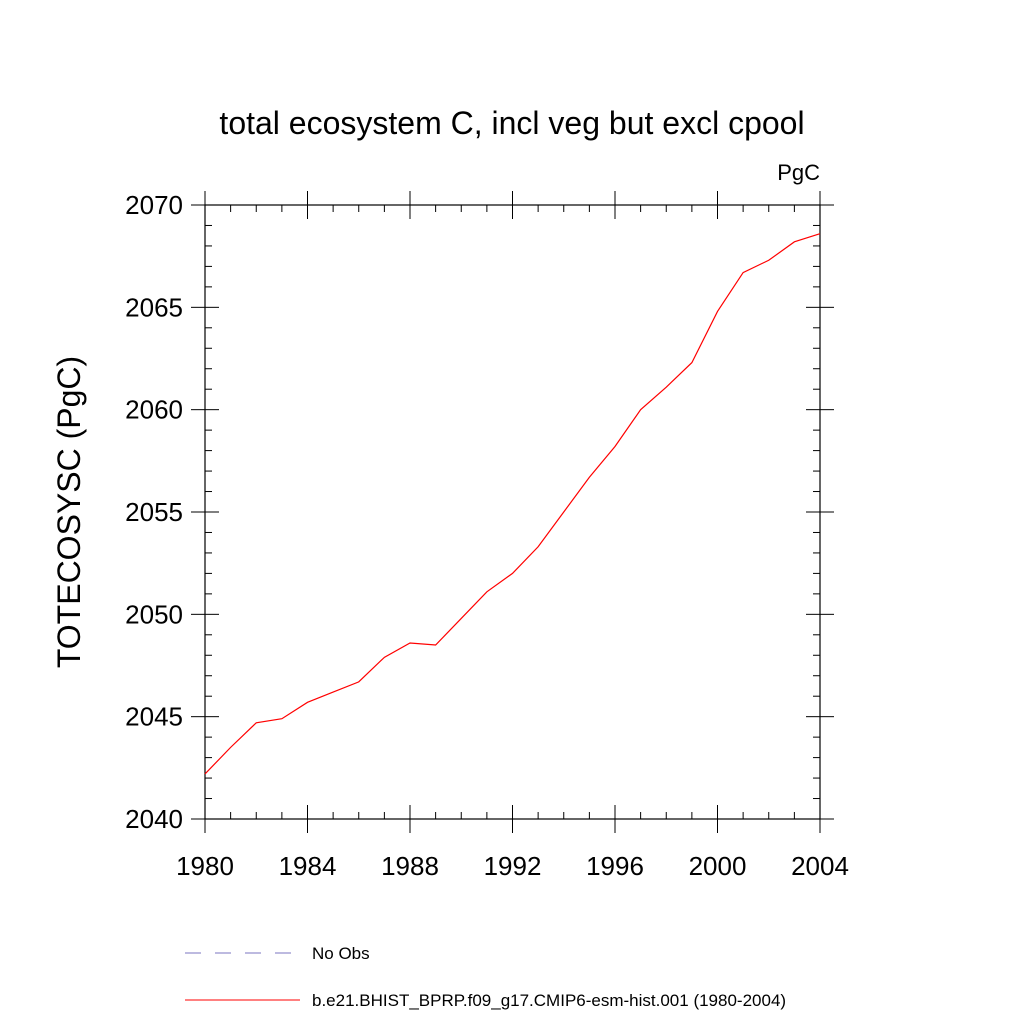 Image resolution: width=1024 pixels, height=1024 pixels. Describe the element at coordinates (513, 866) in the screenshot. I see `x-tick-label: 1992` at that location.